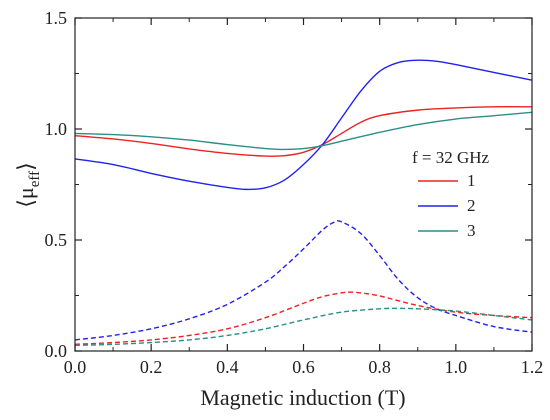  I want to click on x-tick-label: 0.0, so click(75, 367).